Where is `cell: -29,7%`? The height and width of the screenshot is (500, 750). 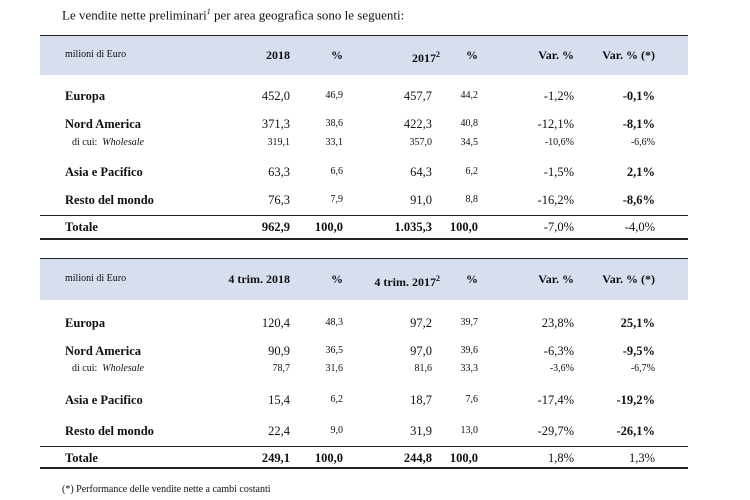
cell: -29,7% is located at coordinates (555, 431).